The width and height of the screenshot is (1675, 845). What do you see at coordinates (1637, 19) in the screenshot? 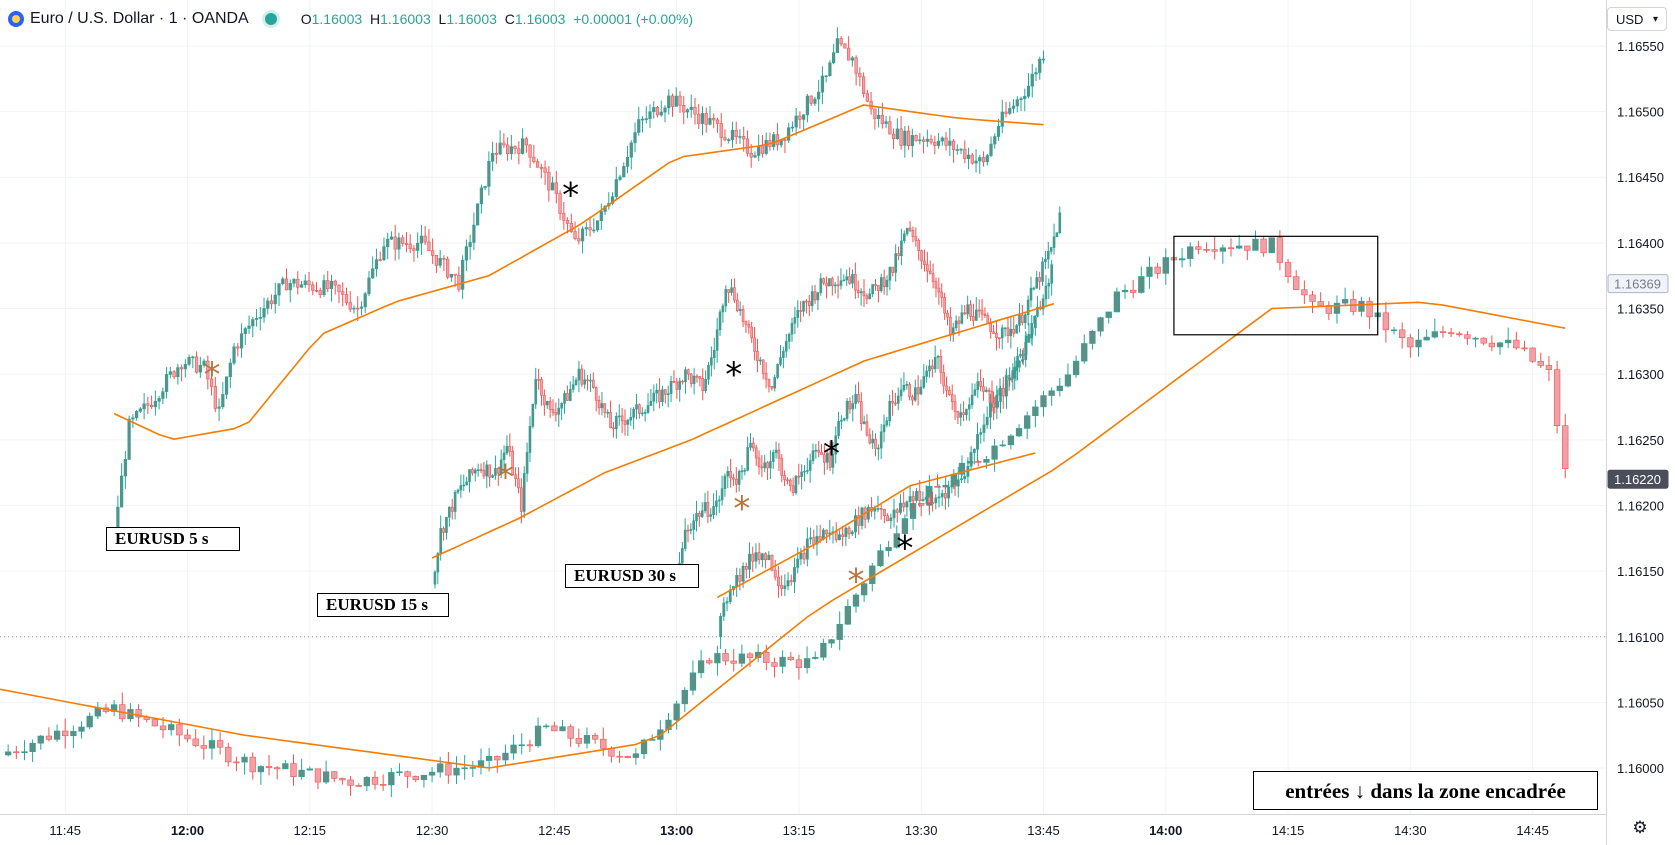
I see `currency-button: USD ▾` at bounding box center [1637, 19].